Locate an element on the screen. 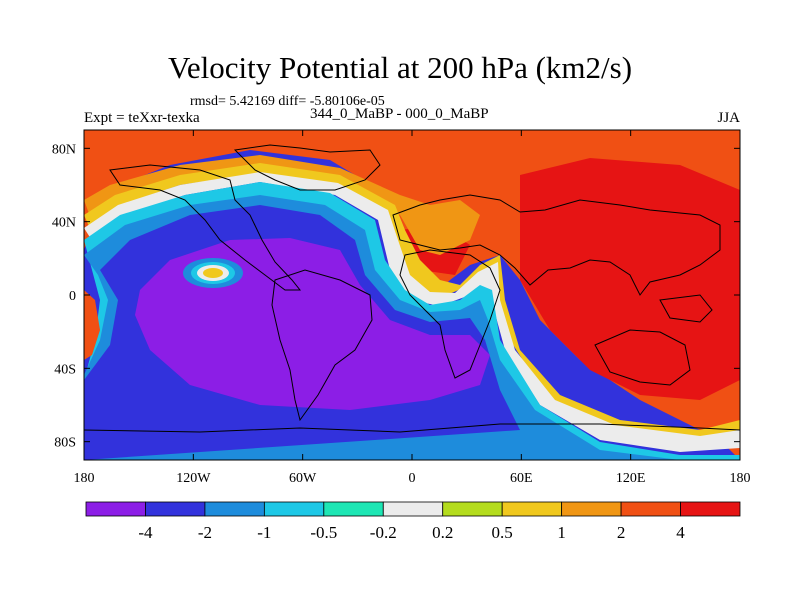 The height and width of the screenshot is (600, 800). x-tick-label: 0 is located at coordinates (412, 478).